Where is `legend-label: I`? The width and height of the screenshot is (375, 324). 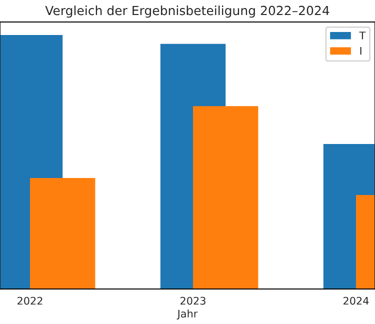 legend-label: I is located at coordinates (361, 50).